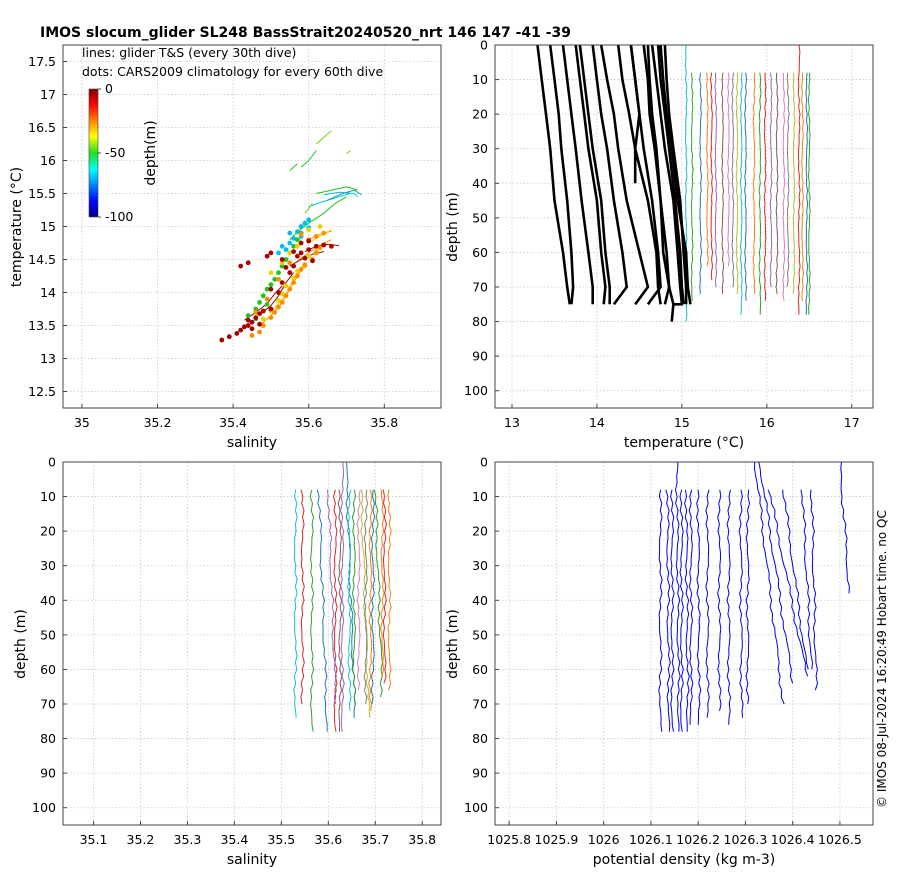  What do you see at coordinates (684, 443) in the screenshot?
I see `x-axis-label: temperature (°C)` at bounding box center [684, 443].